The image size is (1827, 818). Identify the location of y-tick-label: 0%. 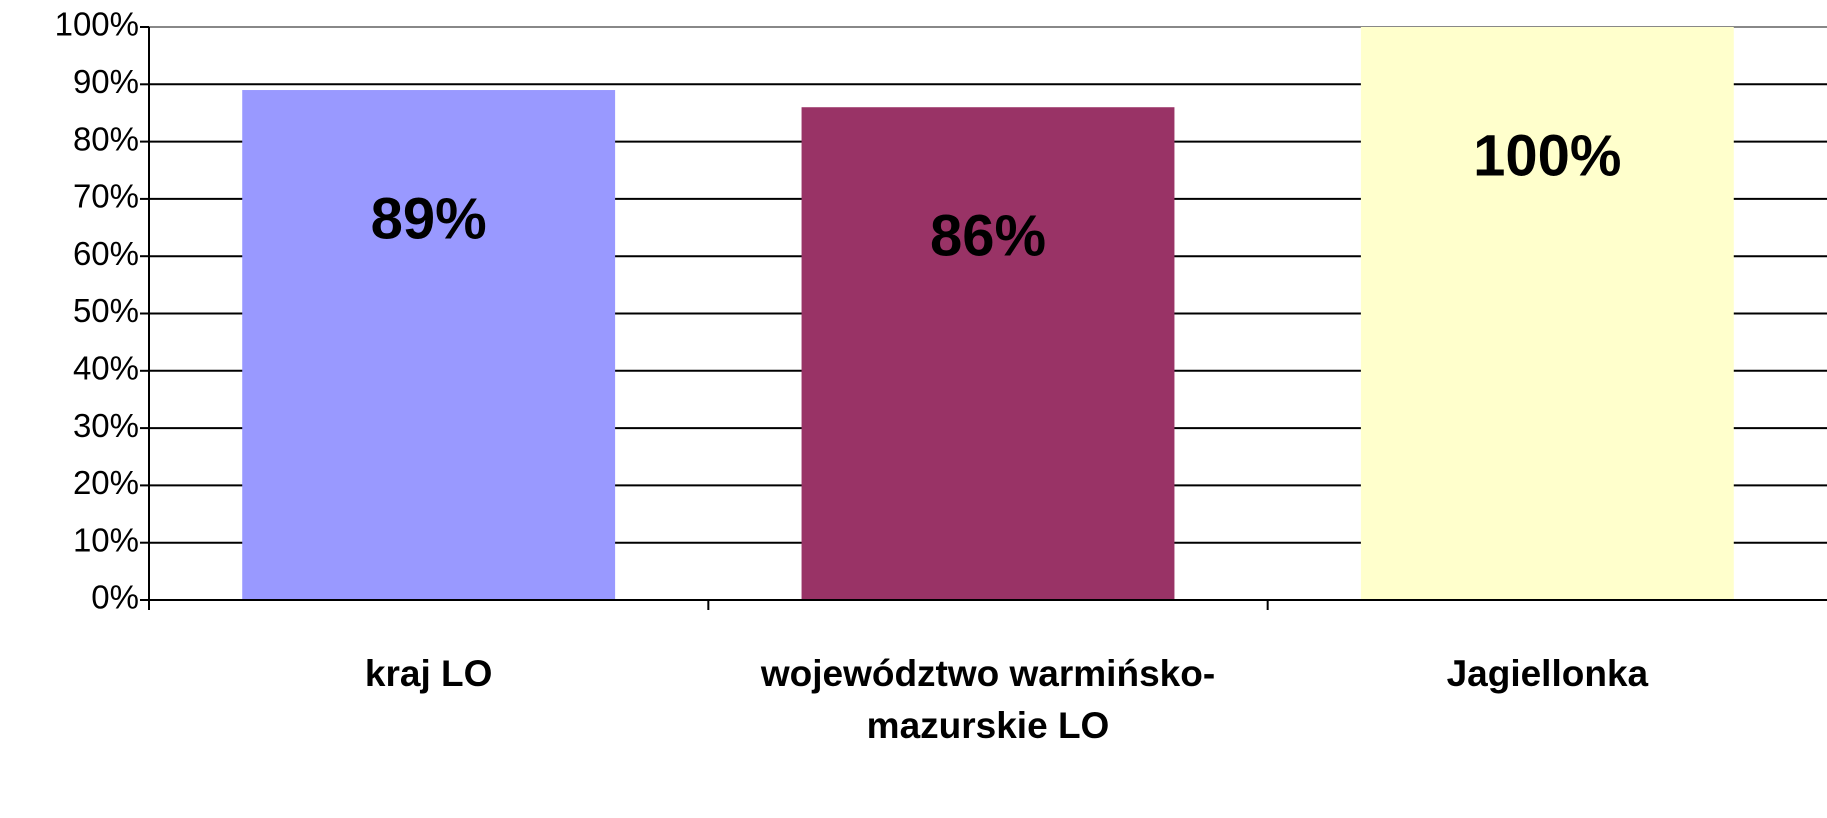
(115, 597).